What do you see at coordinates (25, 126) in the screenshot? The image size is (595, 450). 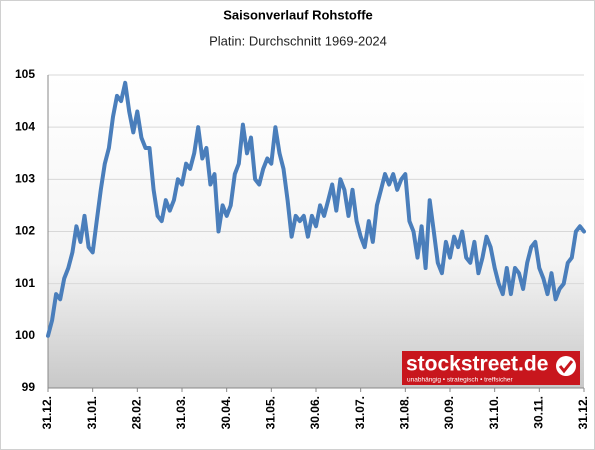 I see `y-tick-label: 104` at bounding box center [25, 126].